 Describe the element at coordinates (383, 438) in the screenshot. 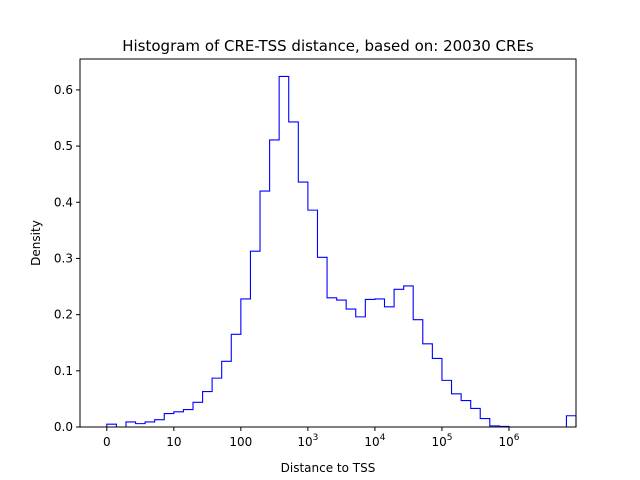

I see `x-tick-exponent: 4` at that location.